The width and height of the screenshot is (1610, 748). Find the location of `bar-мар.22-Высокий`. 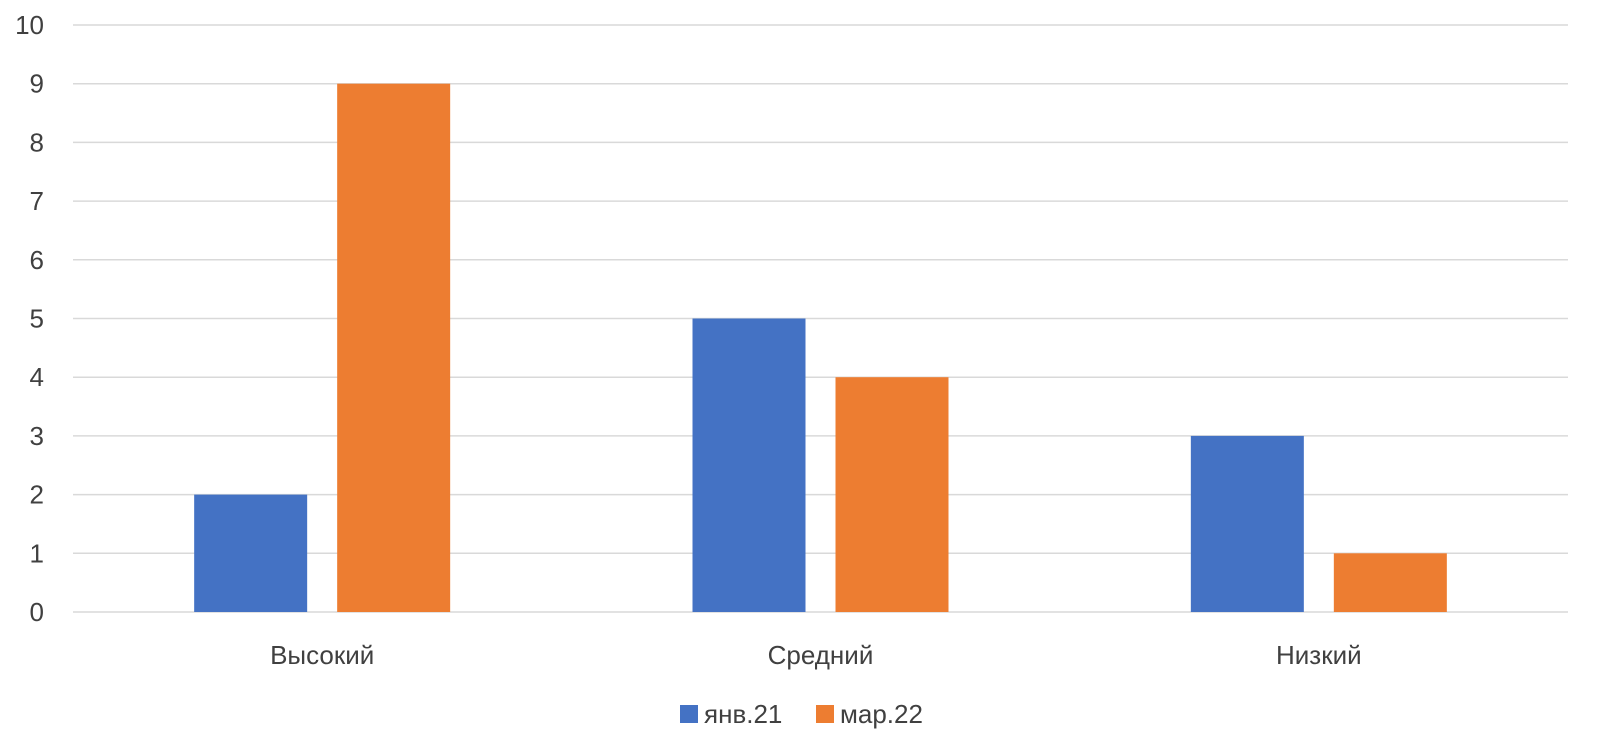

bar-мар.22-Высокий is located at coordinates (394, 347).